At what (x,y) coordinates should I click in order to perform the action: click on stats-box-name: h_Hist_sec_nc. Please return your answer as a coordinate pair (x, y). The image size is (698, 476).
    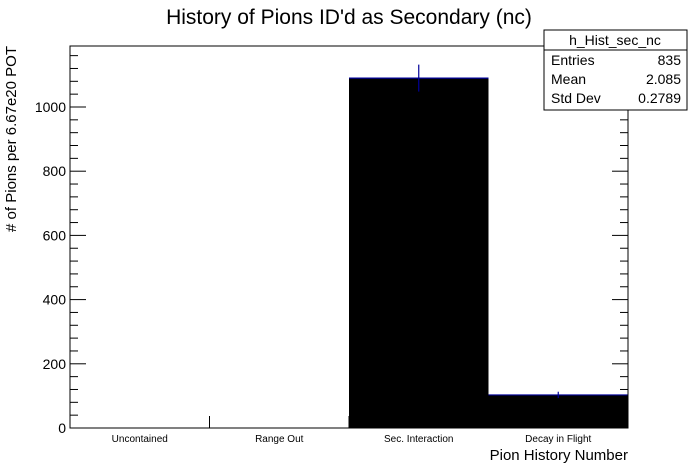
    Looking at the image, I should click on (615, 40).